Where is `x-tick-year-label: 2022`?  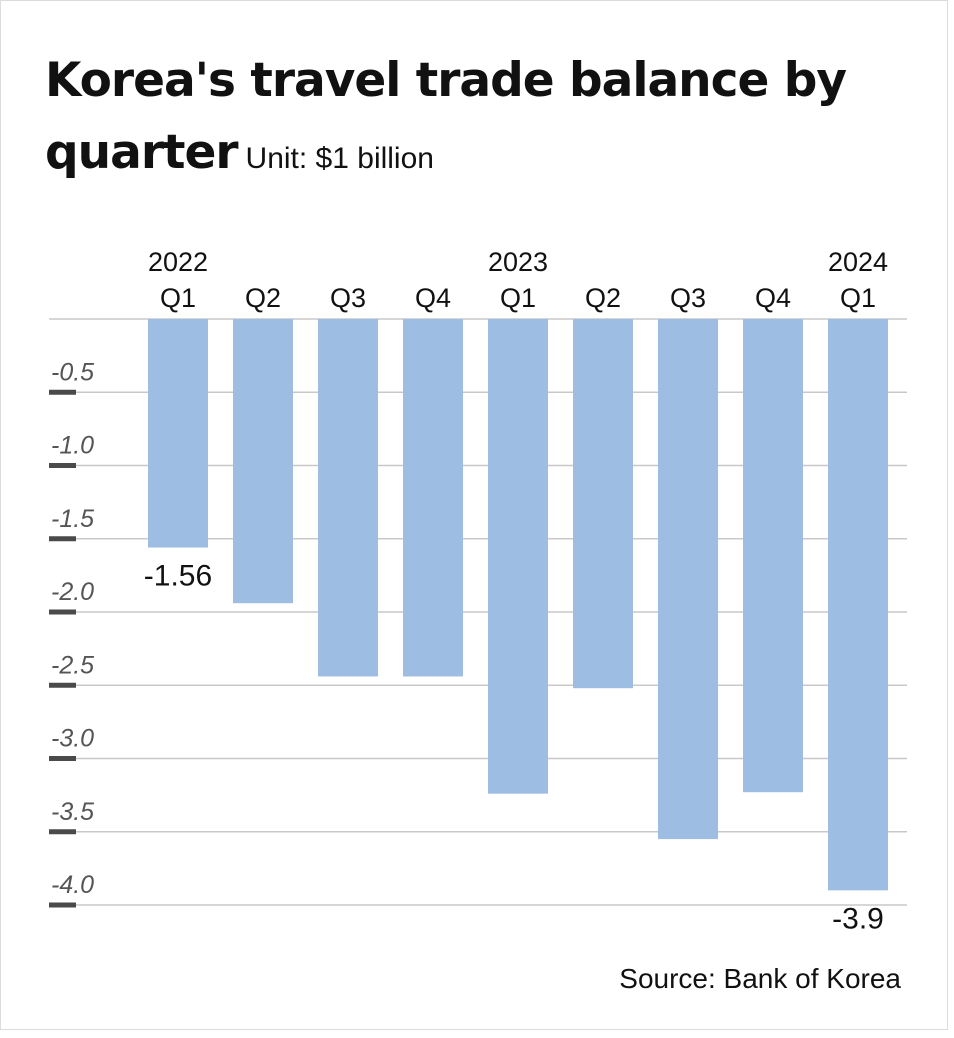
x-tick-year-label: 2022 is located at coordinates (178, 262).